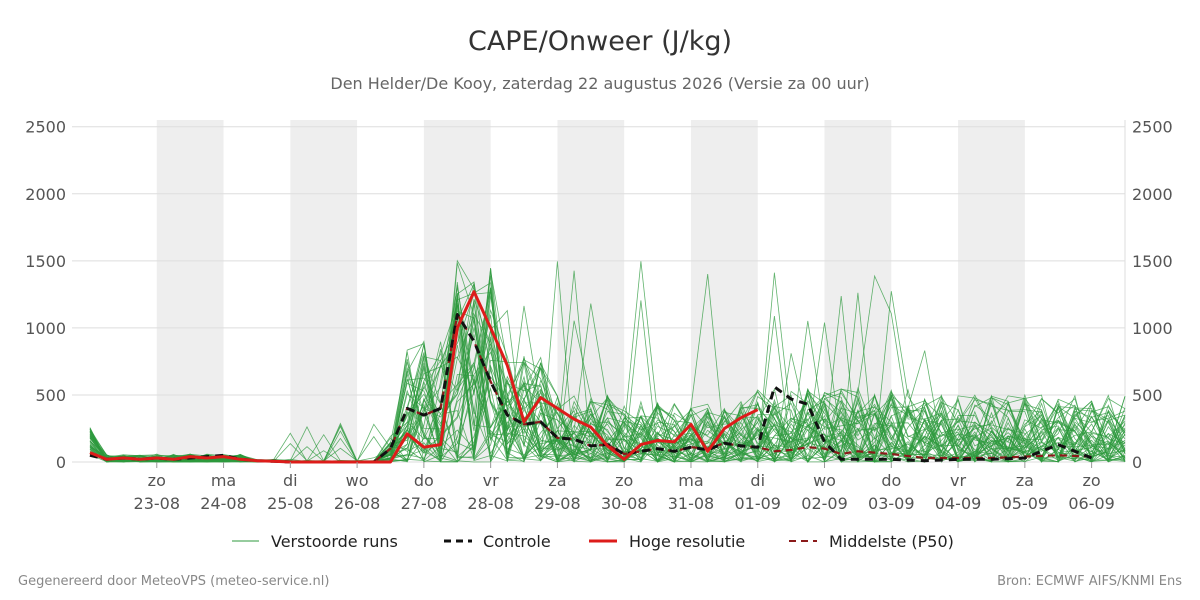 The height and width of the screenshot is (600, 1200). I want to click on x-tick-day-3: wo, so click(357, 480).